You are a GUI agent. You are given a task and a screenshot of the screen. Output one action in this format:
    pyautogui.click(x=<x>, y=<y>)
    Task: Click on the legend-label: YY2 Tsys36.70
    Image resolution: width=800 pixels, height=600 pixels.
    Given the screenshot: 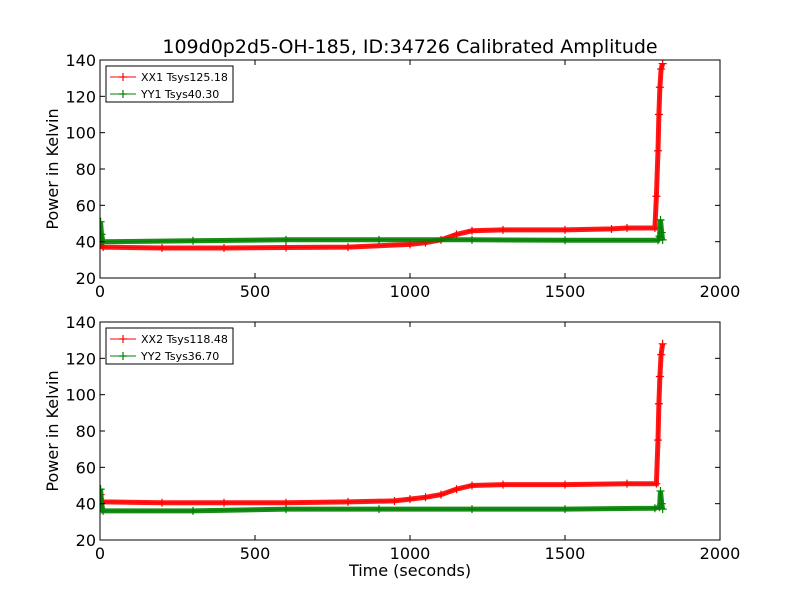 What is the action you would take?
    pyautogui.click(x=179, y=356)
    